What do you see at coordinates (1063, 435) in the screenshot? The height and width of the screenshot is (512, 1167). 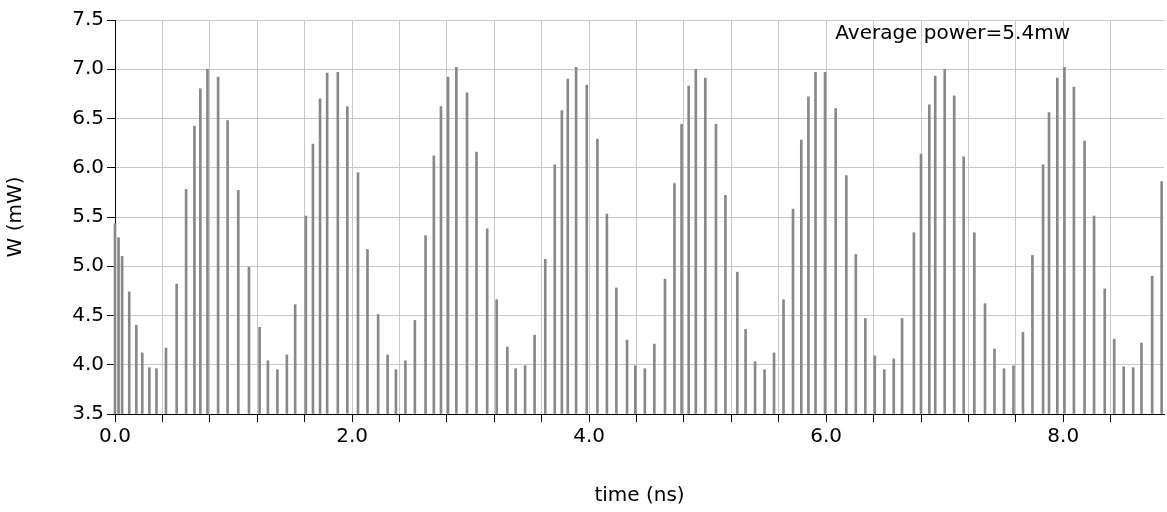 I see `x-tick-label: 8.0` at bounding box center [1063, 435].